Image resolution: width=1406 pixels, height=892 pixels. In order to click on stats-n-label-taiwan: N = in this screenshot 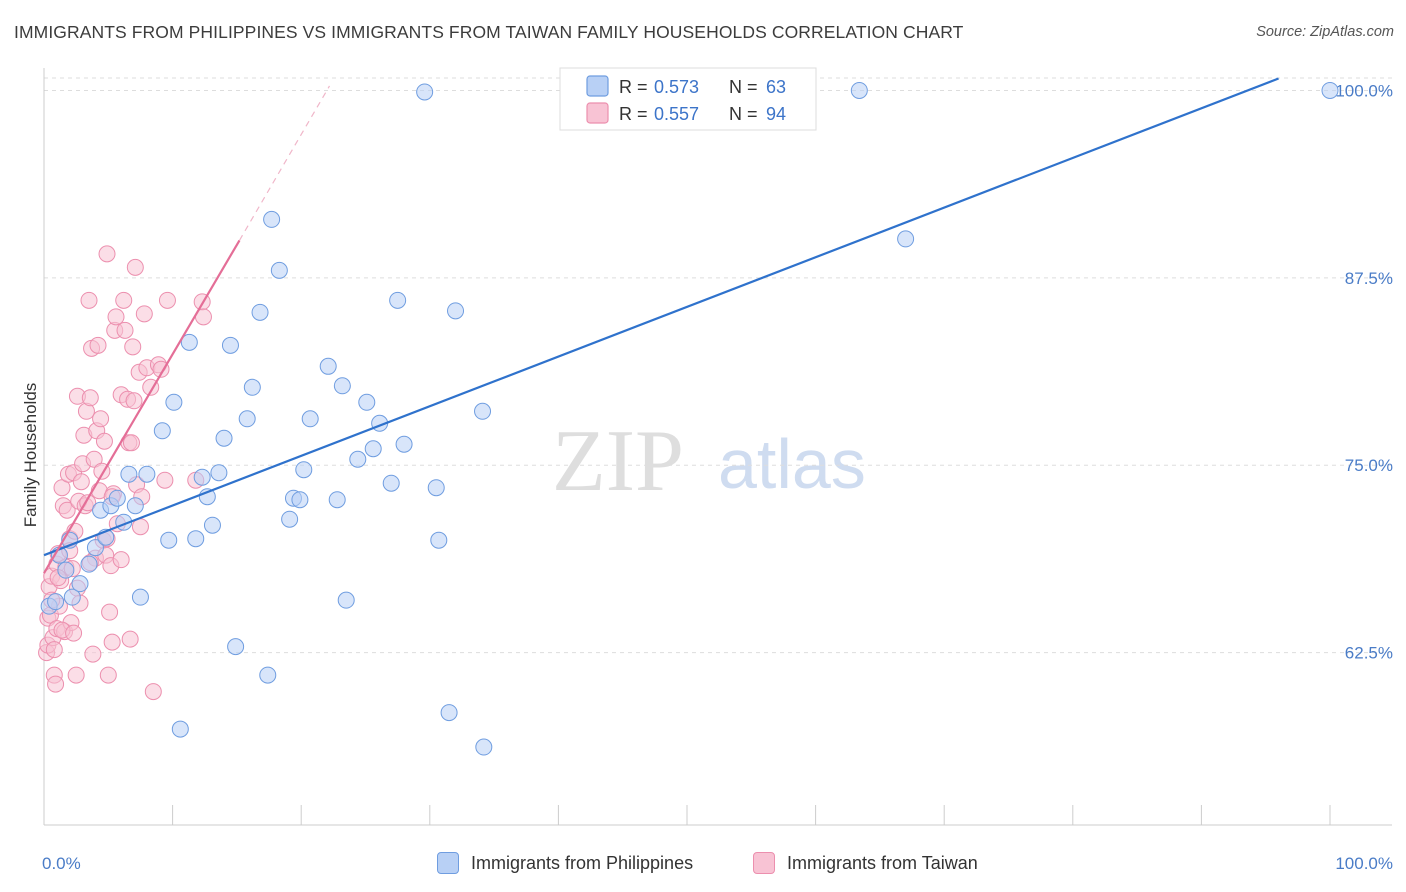, I will do `click(743, 114)`.